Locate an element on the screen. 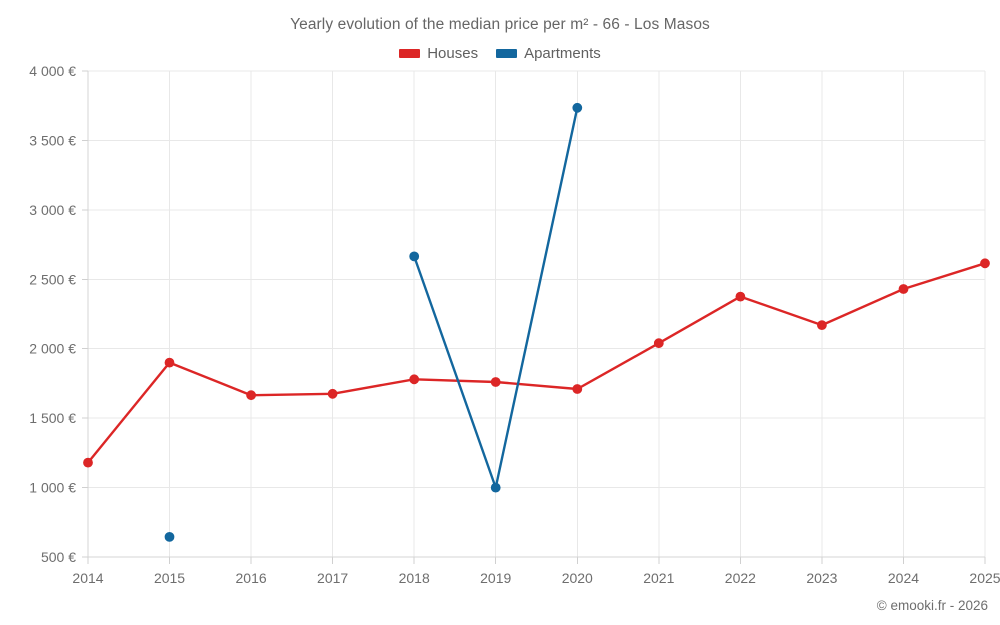  chart-legend: Houses Apartments is located at coordinates (500, 53).